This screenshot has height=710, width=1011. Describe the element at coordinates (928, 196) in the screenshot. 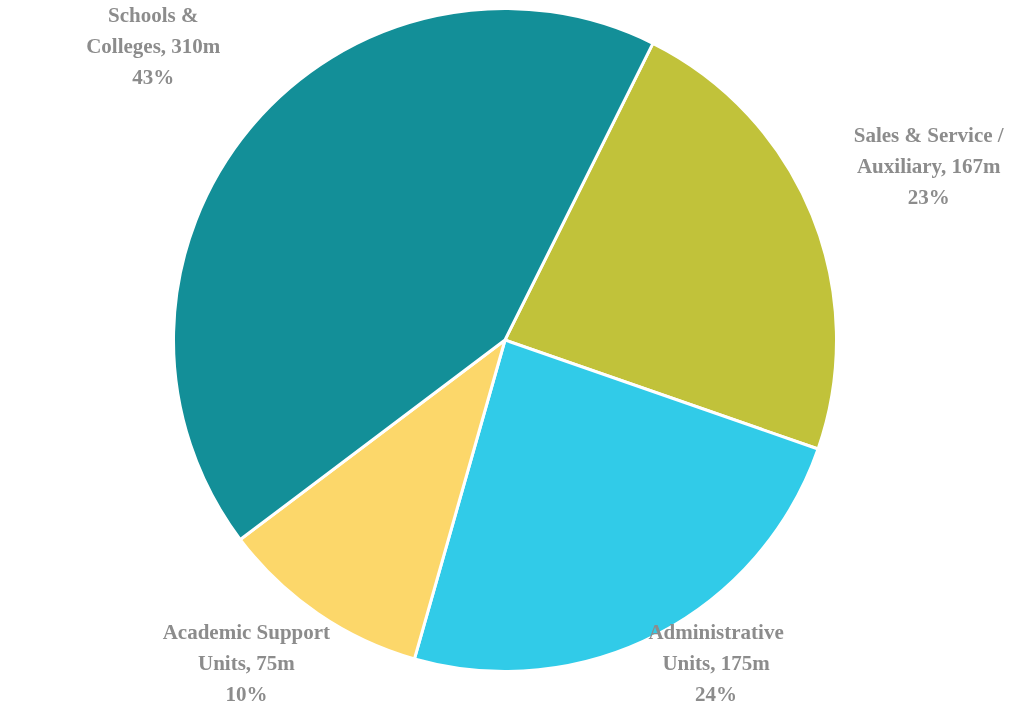

I see `text: 23%` at that location.